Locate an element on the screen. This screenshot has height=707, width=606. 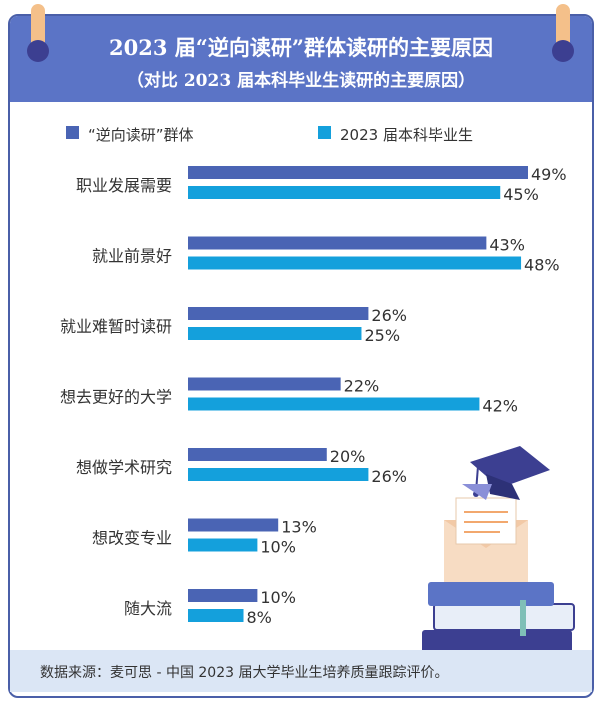
category-label: 想改变专业 is located at coordinates (132, 538).